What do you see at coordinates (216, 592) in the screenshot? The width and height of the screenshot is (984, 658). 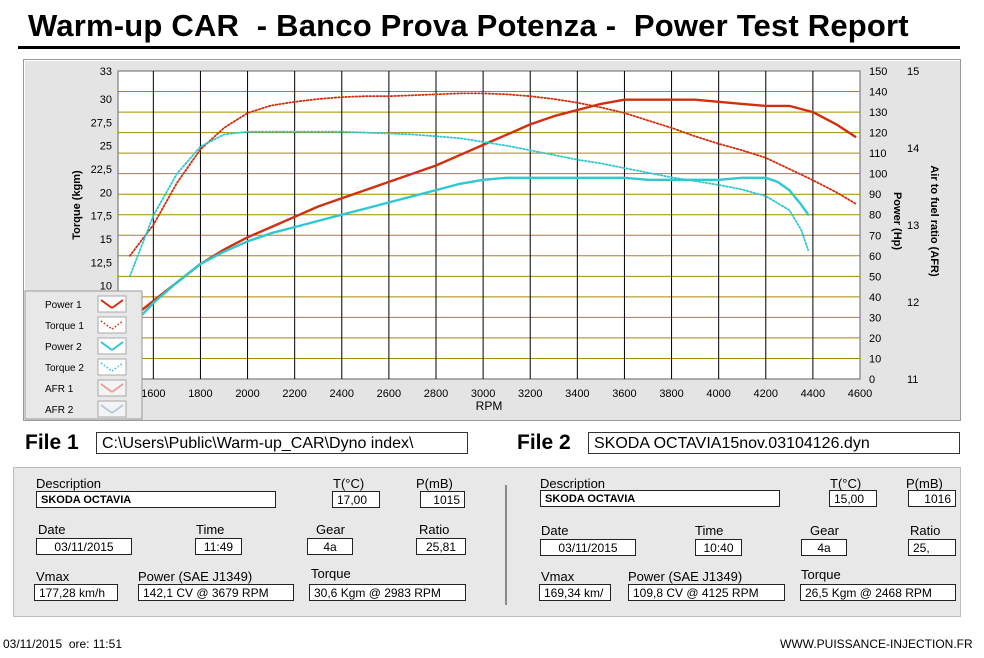 I see `file1-power-field: 142,1 CV @ 3679 RPM` at bounding box center [216, 592].